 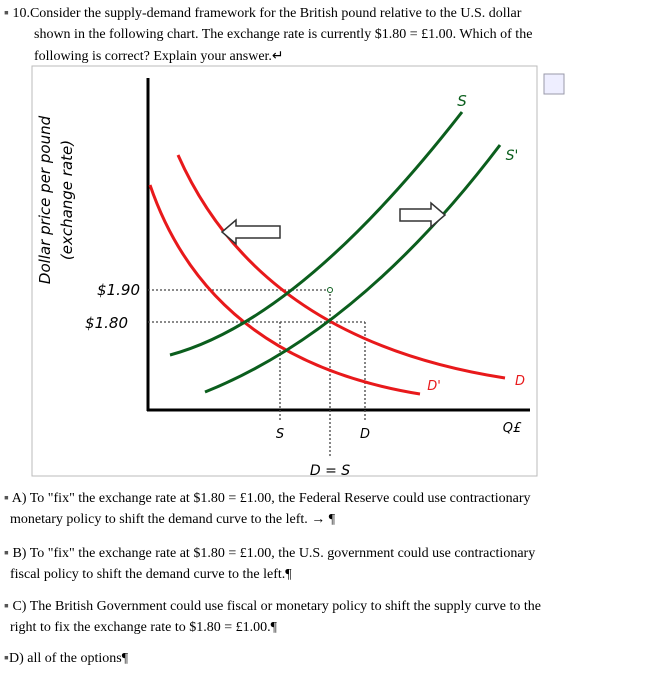 I want to click on curve-label: S, so click(x=462, y=101).